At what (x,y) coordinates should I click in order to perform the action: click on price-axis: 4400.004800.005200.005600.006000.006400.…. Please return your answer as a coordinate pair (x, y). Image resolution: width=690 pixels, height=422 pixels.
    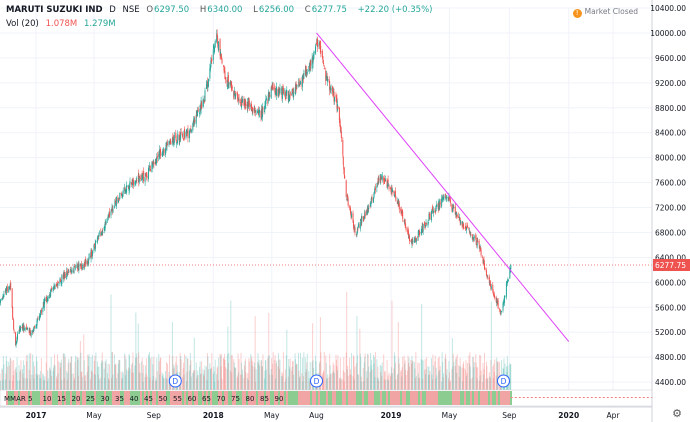
    Looking at the image, I should click on (668, 211).